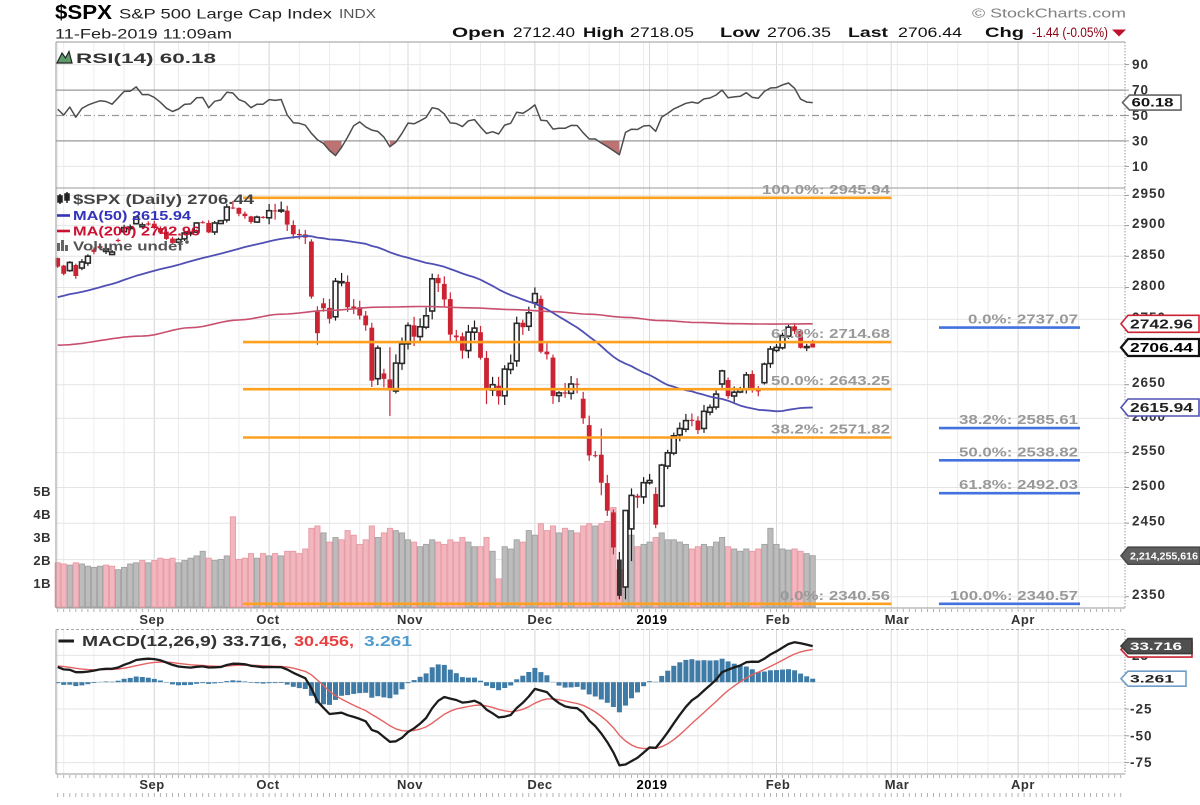 The image size is (1200, 805). I want to click on svg-text: 10, so click(1140, 166).